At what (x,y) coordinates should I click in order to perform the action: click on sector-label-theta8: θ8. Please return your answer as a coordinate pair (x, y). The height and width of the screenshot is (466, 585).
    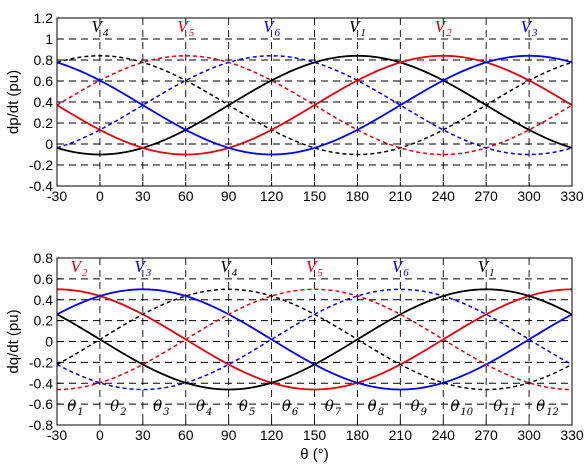
    Looking at the image, I should click on (376, 407).